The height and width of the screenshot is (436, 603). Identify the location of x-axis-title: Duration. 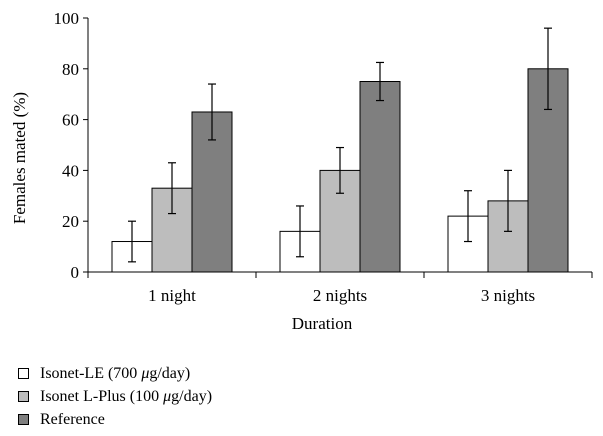
(322, 323).